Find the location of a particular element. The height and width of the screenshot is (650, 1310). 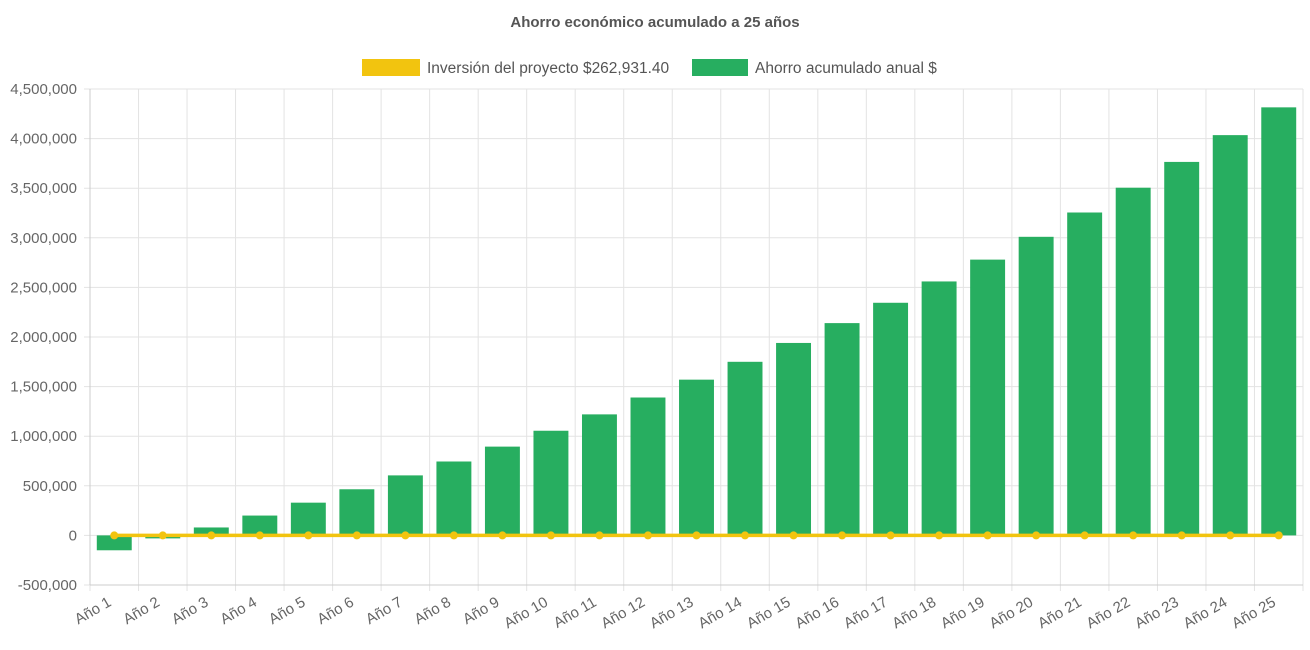

x-tick-label: Año 11 is located at coordinates (575, 613).